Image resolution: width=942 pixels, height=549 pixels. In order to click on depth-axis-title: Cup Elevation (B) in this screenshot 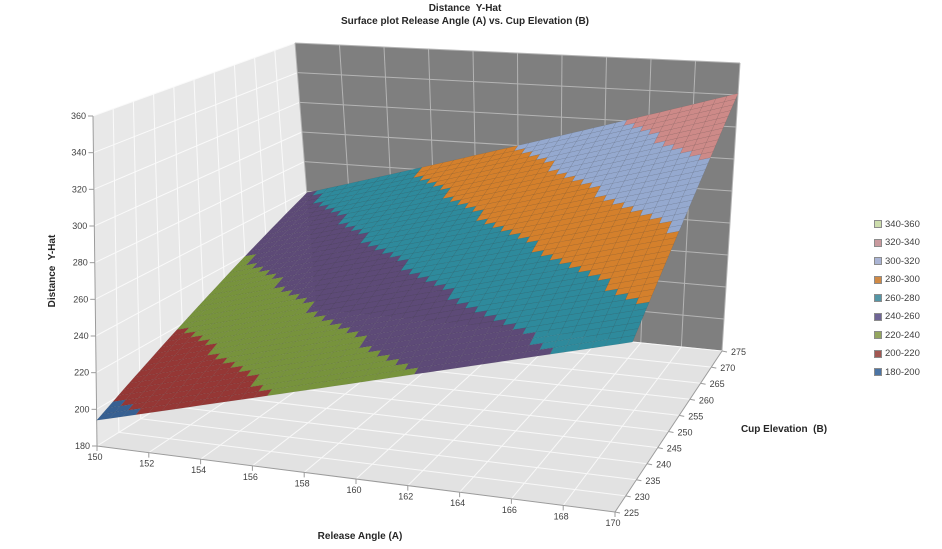, I will do `click(784, 429)`.